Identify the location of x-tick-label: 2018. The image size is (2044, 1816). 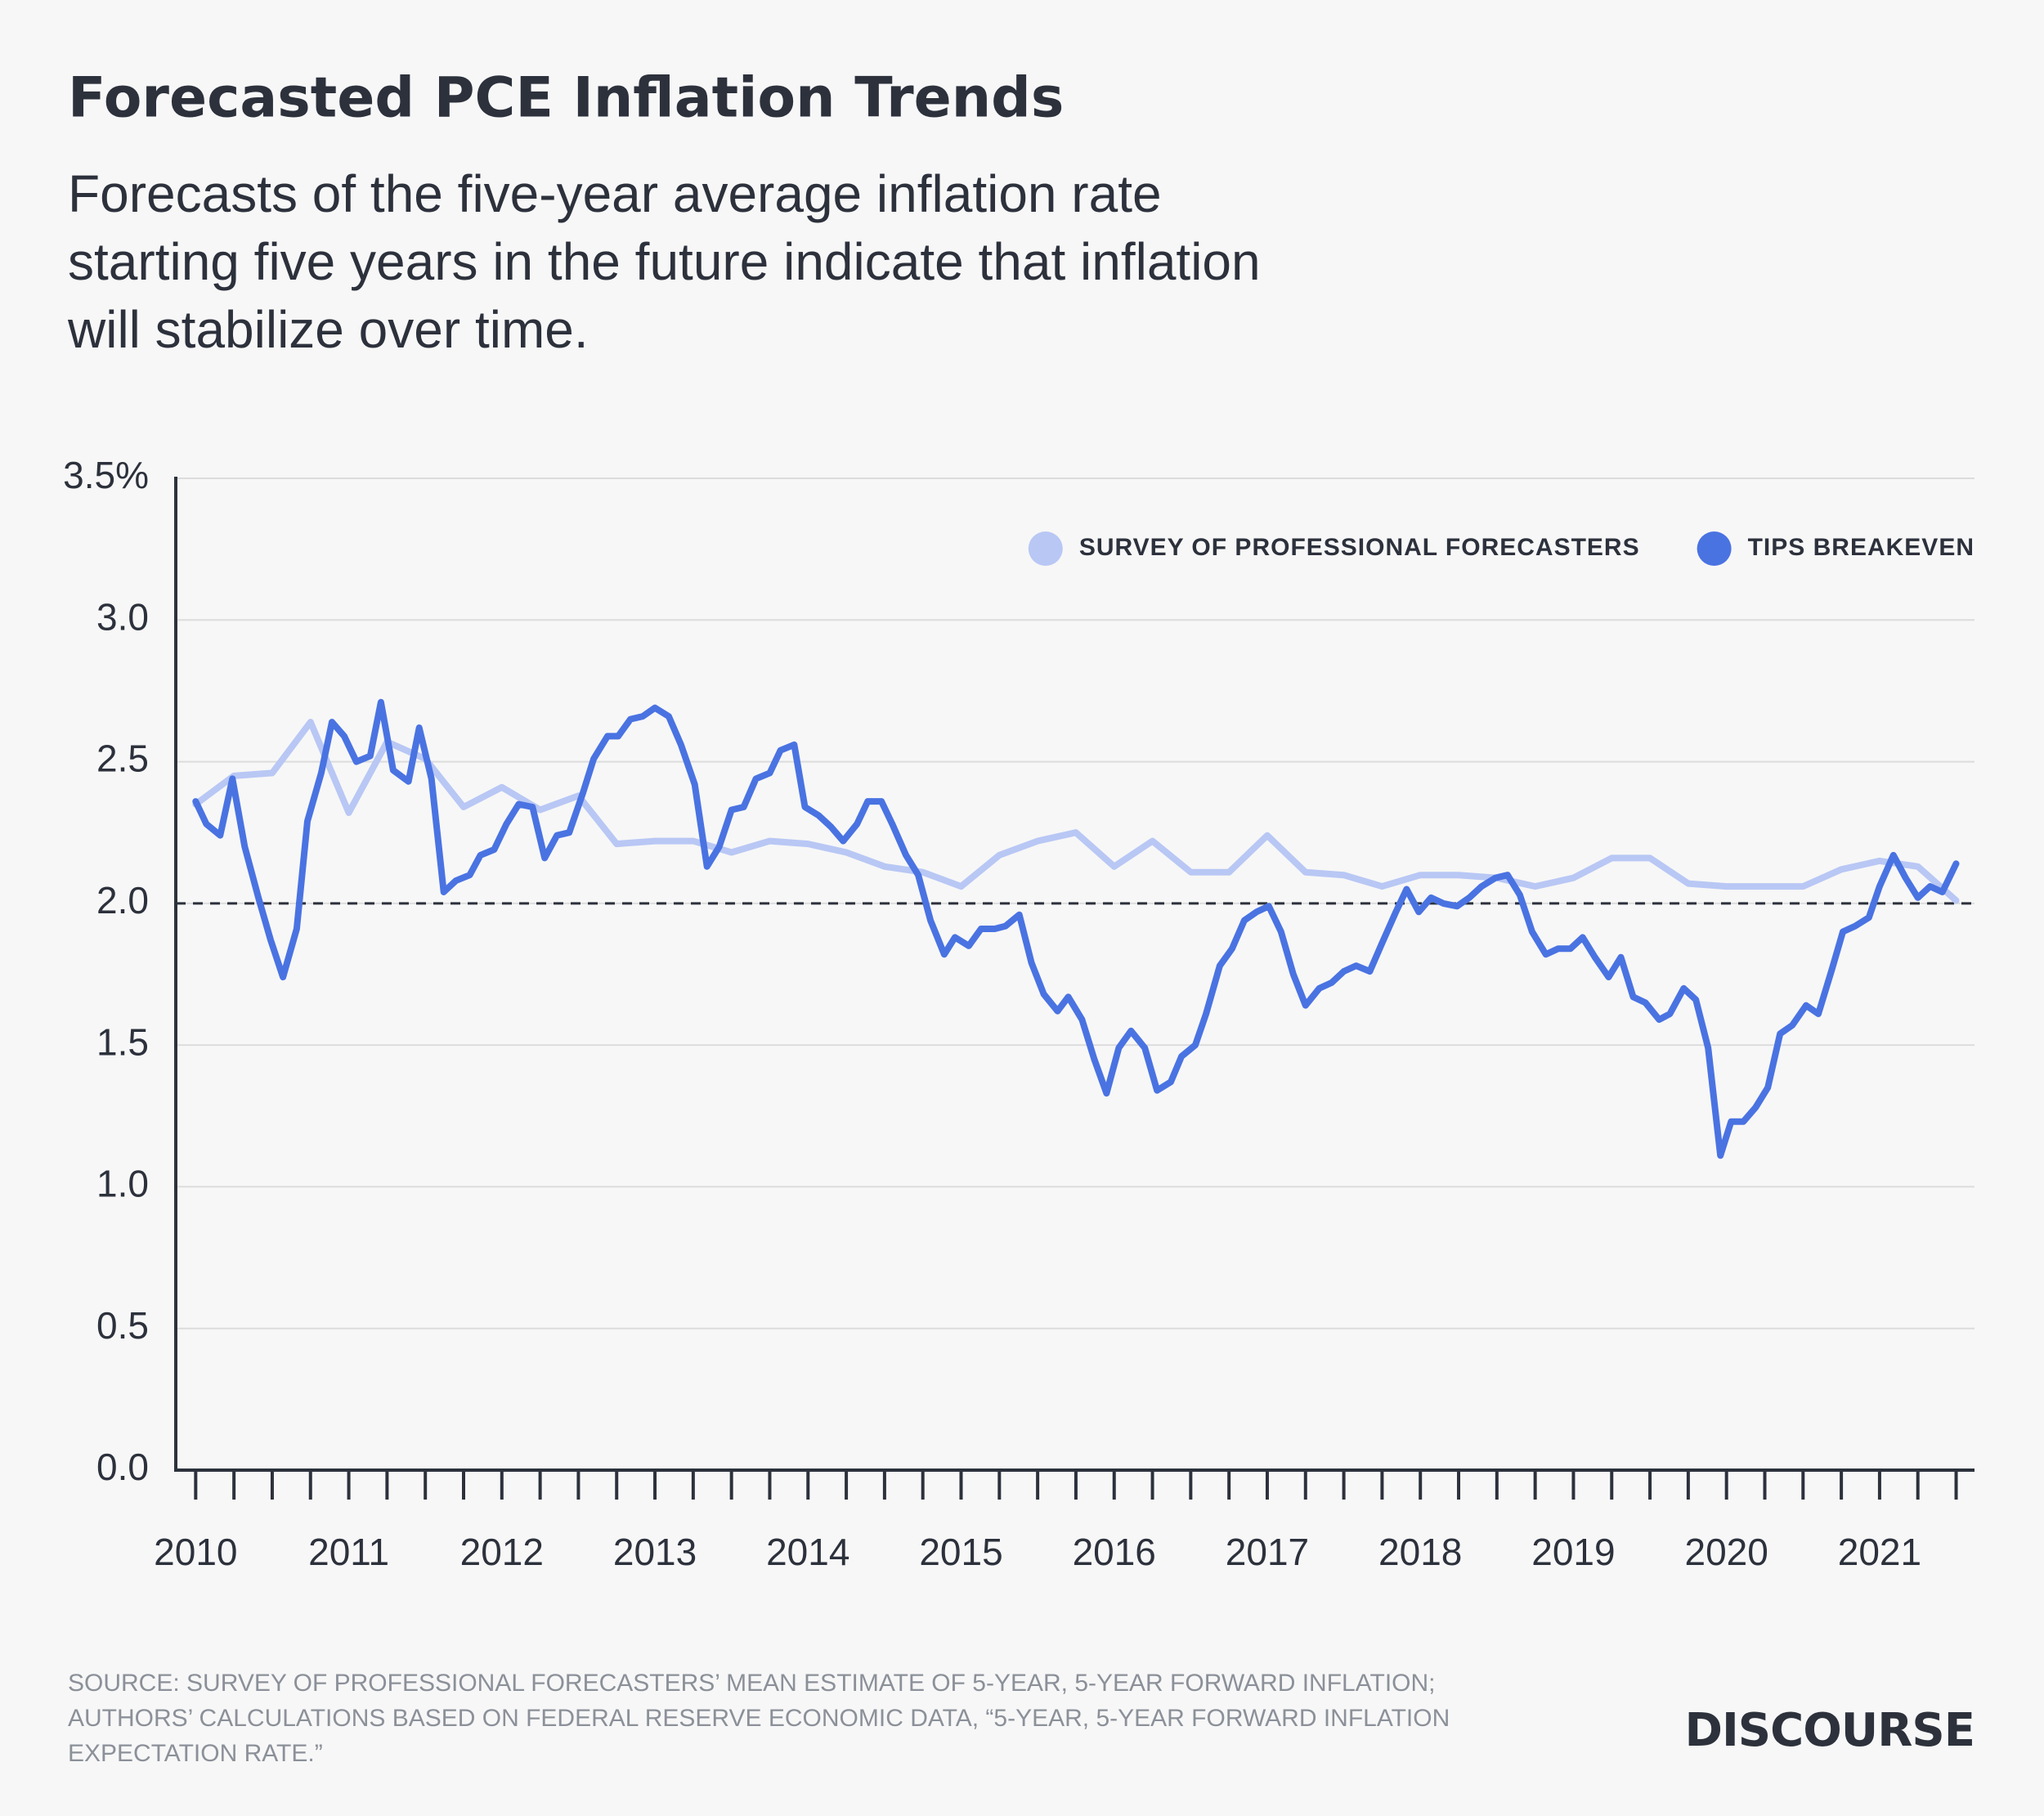
(1420, 1552).